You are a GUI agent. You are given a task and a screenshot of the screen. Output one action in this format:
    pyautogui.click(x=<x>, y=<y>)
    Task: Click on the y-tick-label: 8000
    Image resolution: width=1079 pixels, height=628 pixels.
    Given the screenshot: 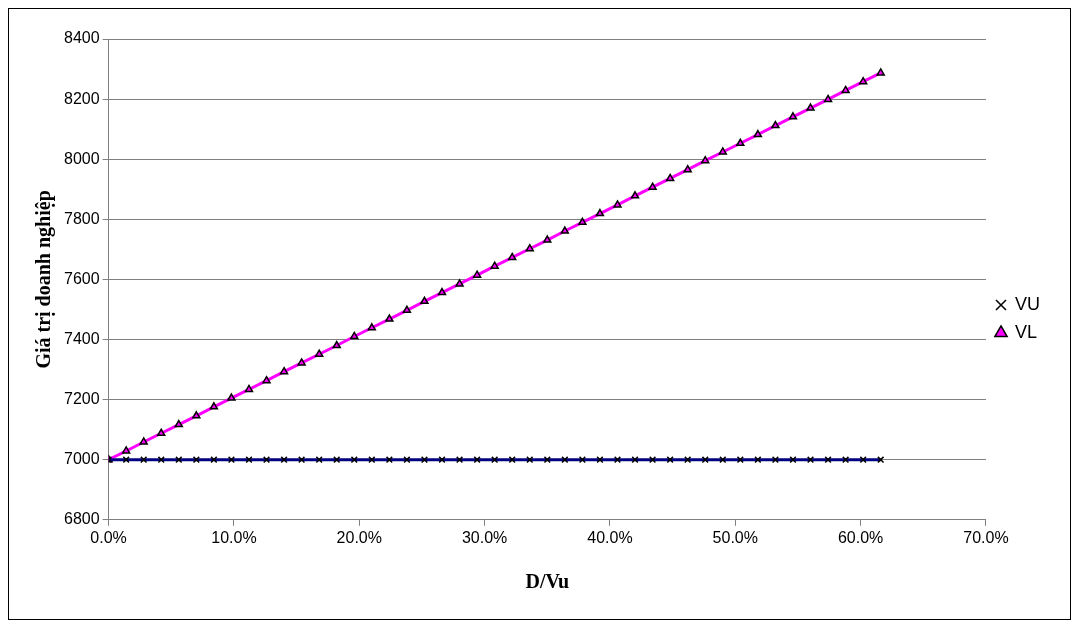 What is the action you would take?
    pyautogui.click(x=82, y=158)
    